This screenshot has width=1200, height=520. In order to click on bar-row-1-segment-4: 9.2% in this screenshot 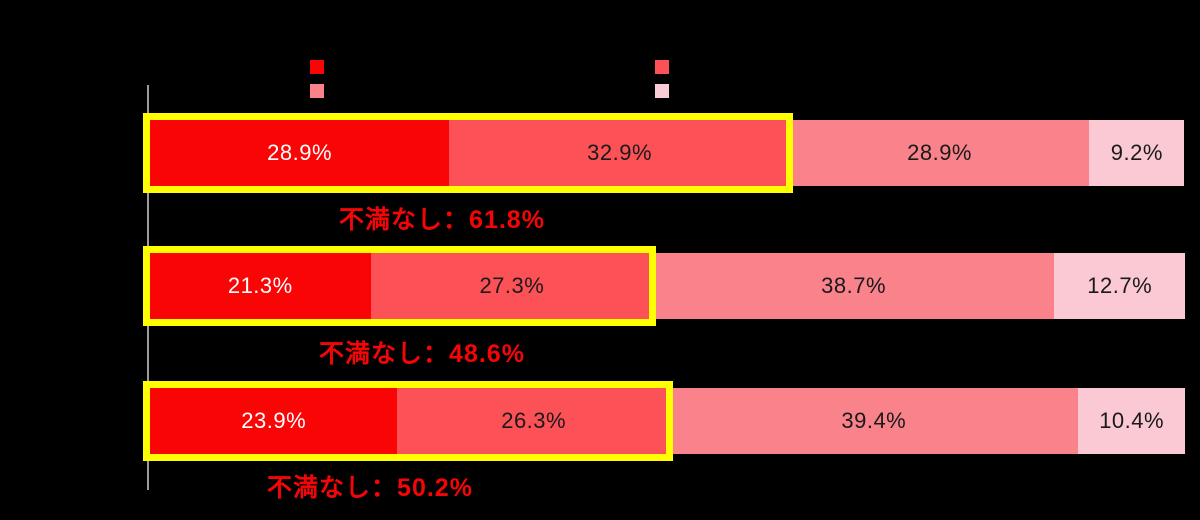, I will do `click(1137, 153)`.